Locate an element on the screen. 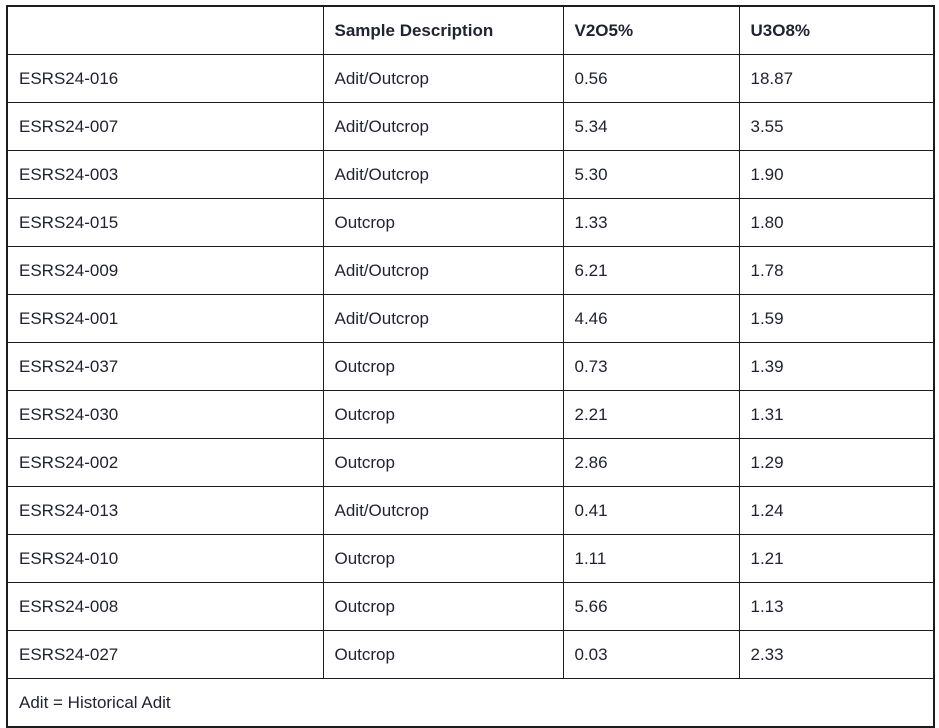 This screenshot has width=939, height=728. table-footnote-row: Adit = Historical Adit is located at coordinates (470, 703).